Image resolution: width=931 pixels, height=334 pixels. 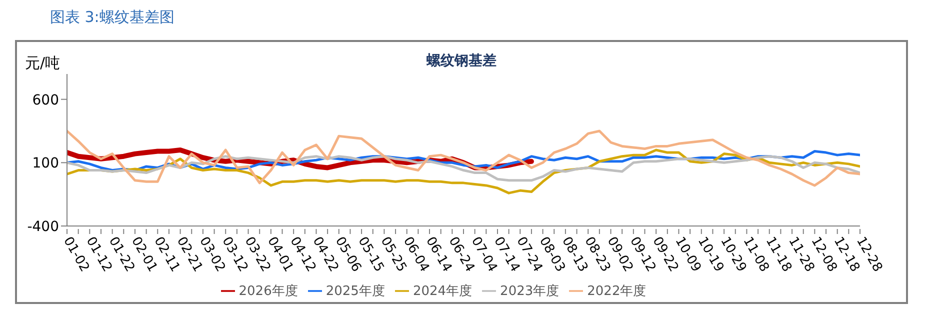 I want to click on y-axis-title: 元/吨, so click(x=42, y=63).